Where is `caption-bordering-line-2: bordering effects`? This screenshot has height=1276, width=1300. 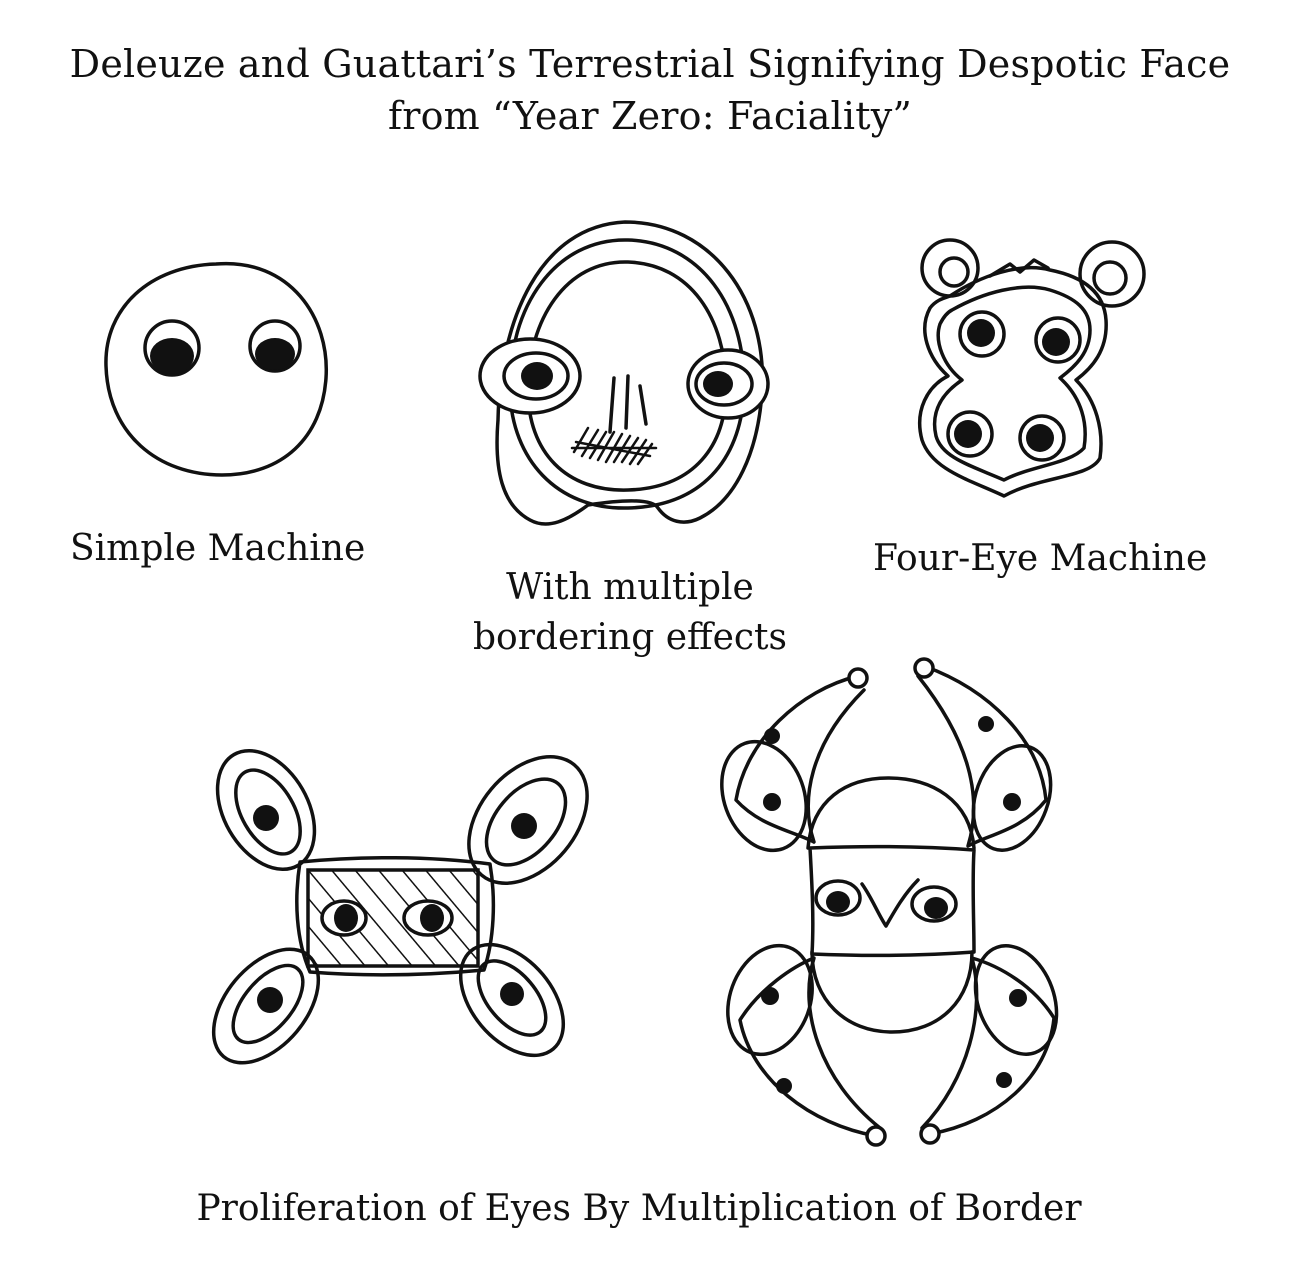
caption-bordering-line-2: bordering effects is located at coordinates (630, 637).